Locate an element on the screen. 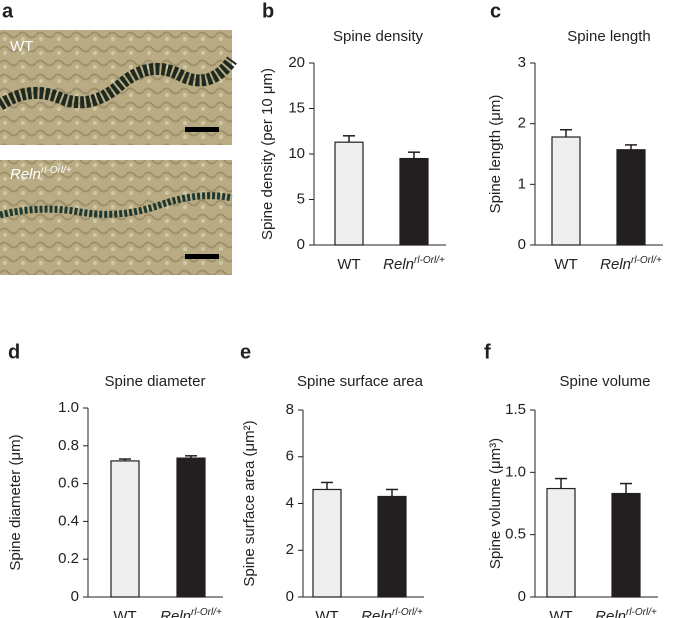 This screenshot has height=618, width=685. y-tick-label: 0.6 is located at coordinates (68, 483).